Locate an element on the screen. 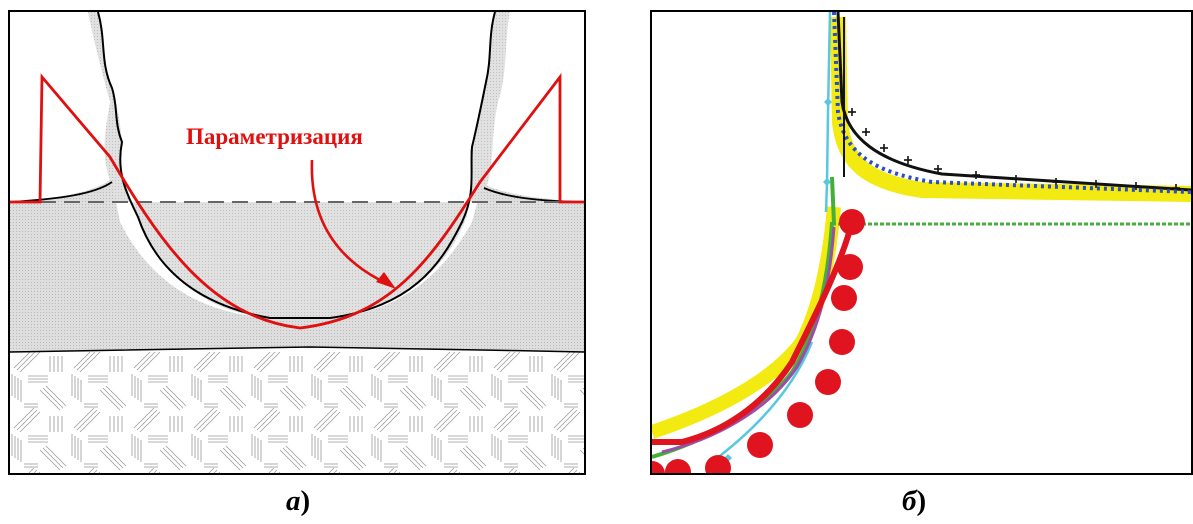  series-yellow-upper is located at coordinates (1010, 109).